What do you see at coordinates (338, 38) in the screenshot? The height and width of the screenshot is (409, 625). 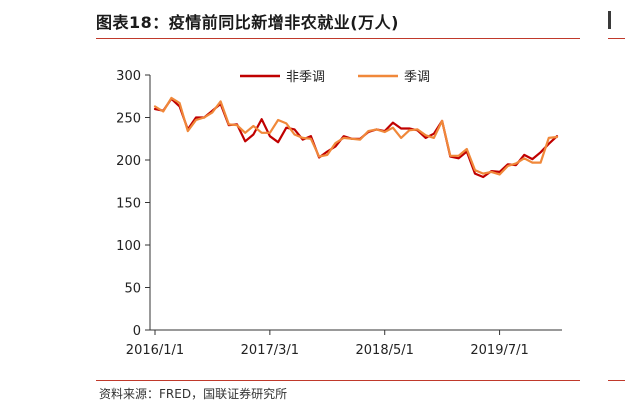 I see `title-divider` at bounding box center [338, 38].